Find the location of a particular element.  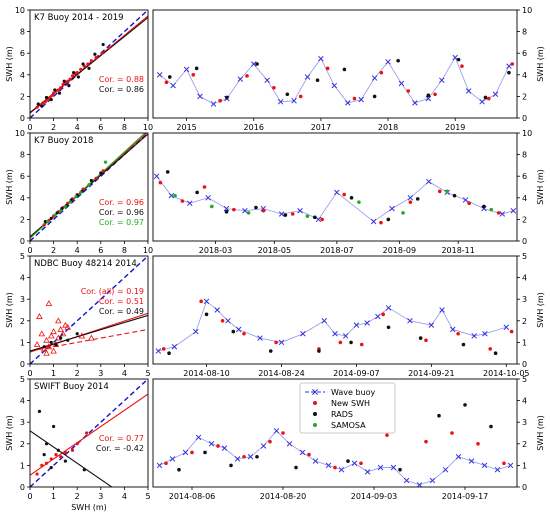

x-tick-label: 2014-08-24 is located at coordinates (281, 373).